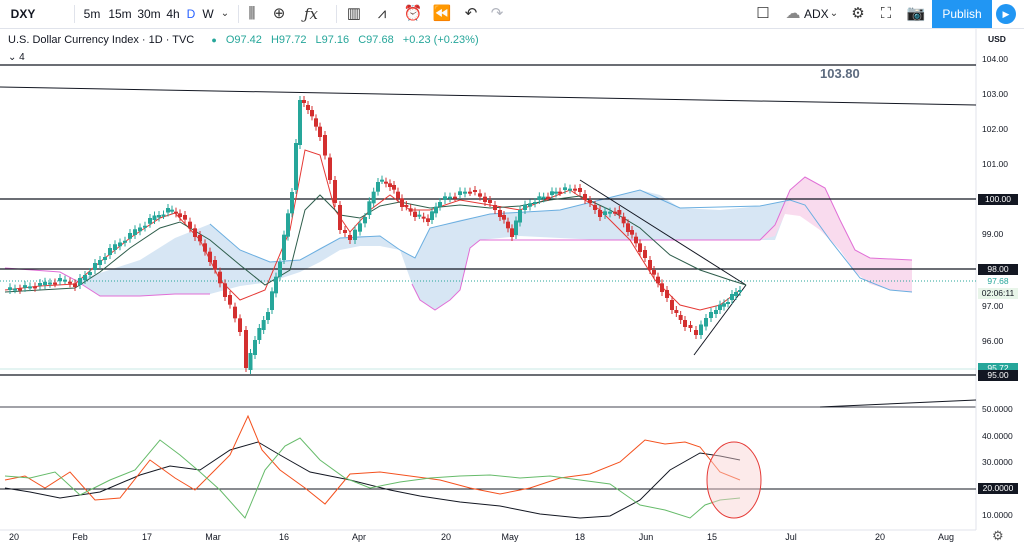 Image resolution: width=1024 pixels, height=549 pixels. What do you see at coordinates (279, 13) in the screenshot?
I see `add-icon: ⊕` at bounding box center [279, 13].